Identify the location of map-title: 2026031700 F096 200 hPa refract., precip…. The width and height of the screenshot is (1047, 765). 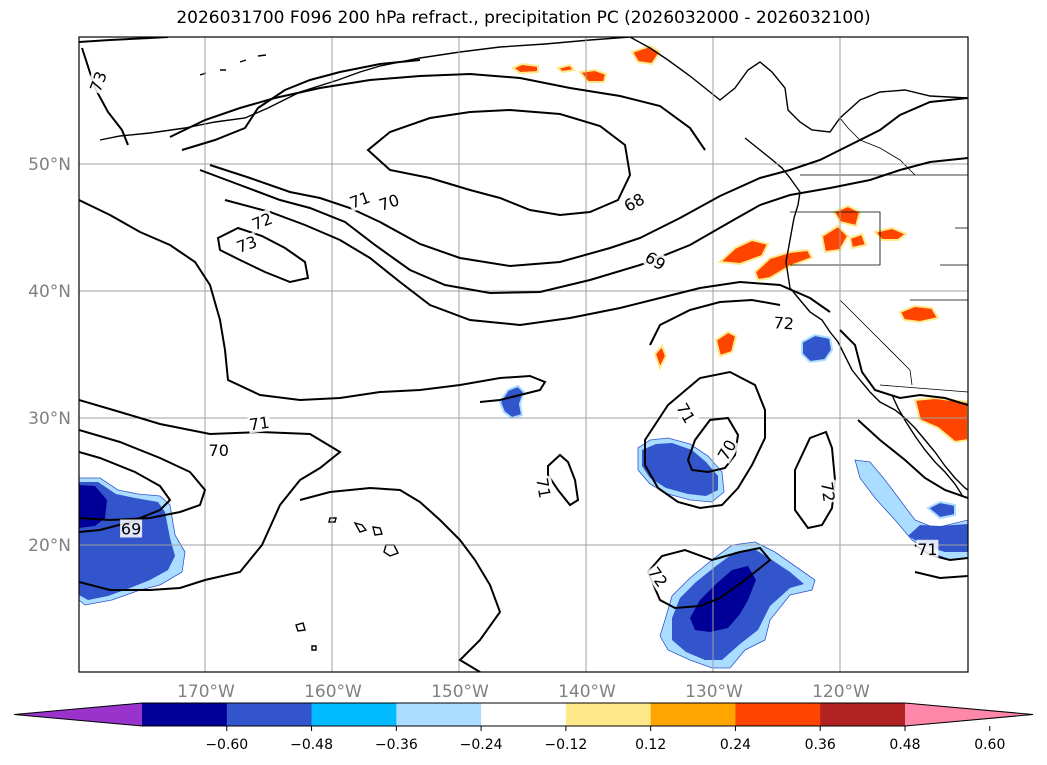
(523, 18).